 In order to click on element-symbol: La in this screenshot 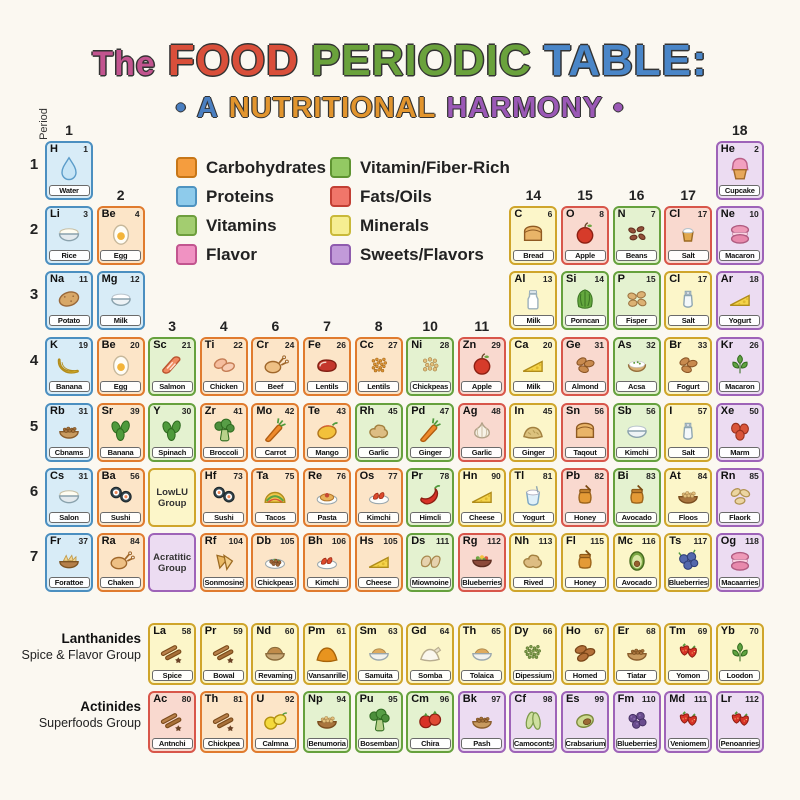, I will do `click(160, 631)`.